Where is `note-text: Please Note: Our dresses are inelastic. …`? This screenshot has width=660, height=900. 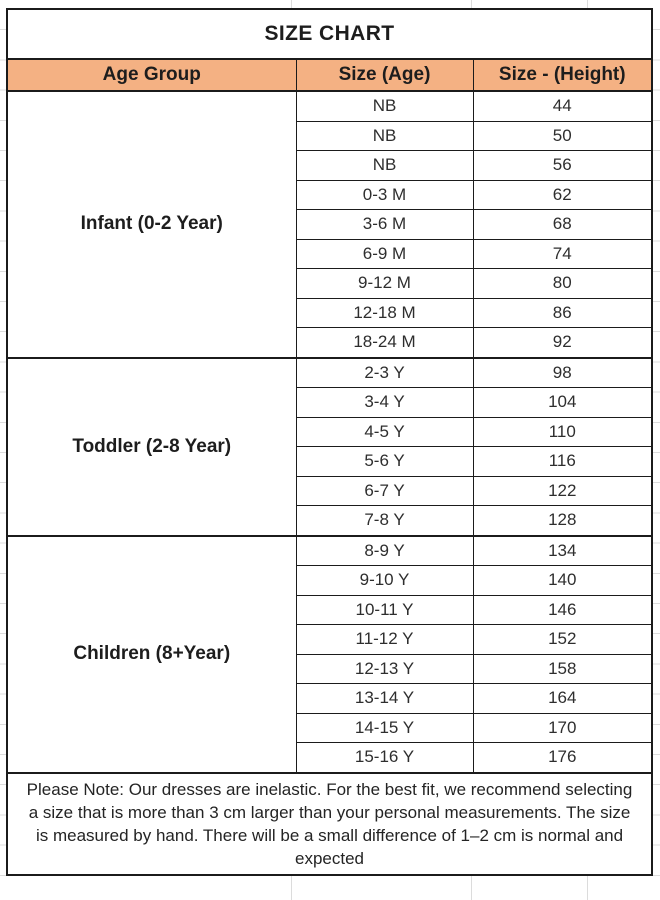 note-text: Please Note: Our dresses are inelastic. … is located at coordinates (329, 823).